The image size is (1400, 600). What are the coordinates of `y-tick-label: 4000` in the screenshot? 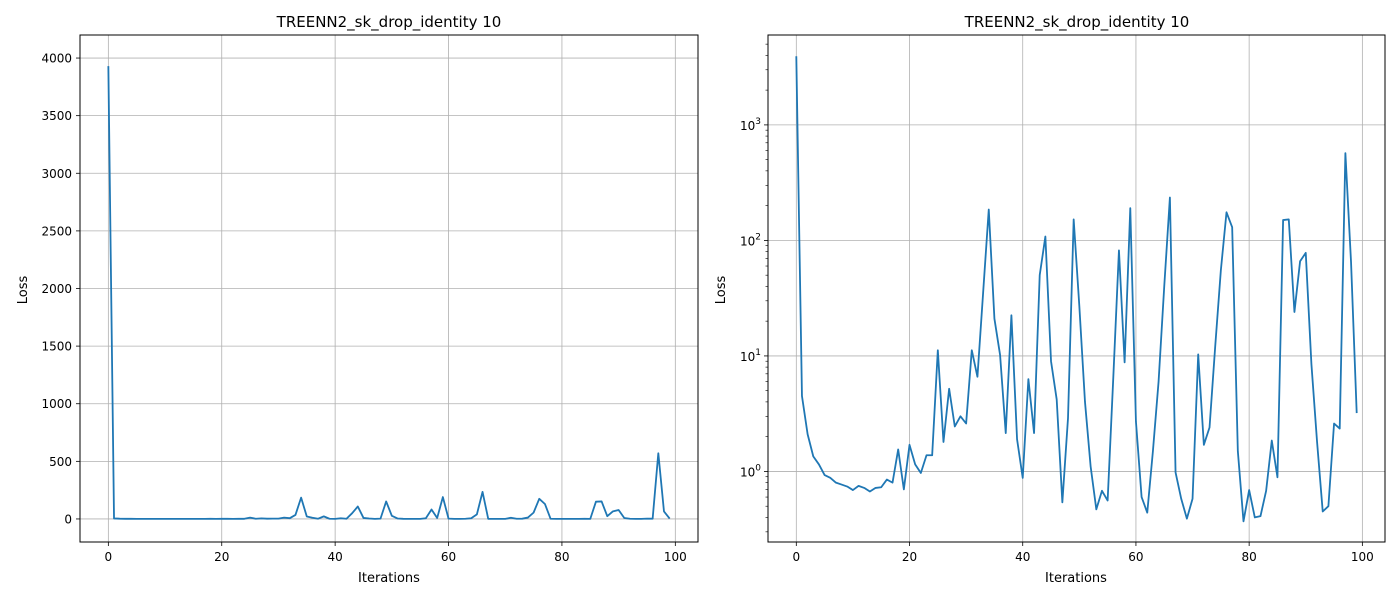 It's located at (56, 59).